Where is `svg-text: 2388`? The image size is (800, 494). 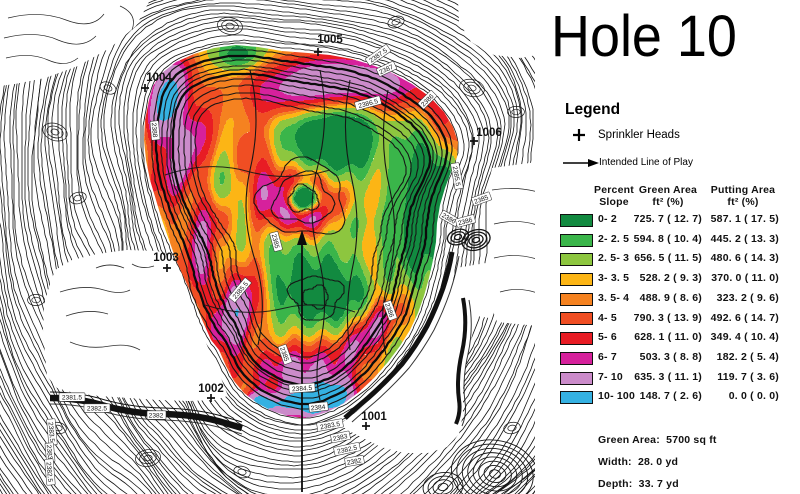 svg-text: 2388 is located at coordinates (154, 130).